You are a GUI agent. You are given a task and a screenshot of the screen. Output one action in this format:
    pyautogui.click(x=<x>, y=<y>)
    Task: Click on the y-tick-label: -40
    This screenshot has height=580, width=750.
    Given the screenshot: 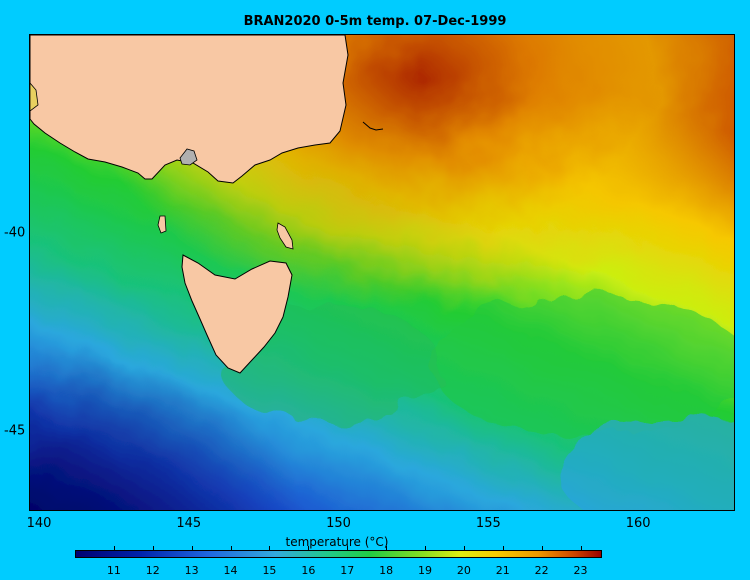 What is the action you would take?
    pyautogui.click(x=15, y=233)
    